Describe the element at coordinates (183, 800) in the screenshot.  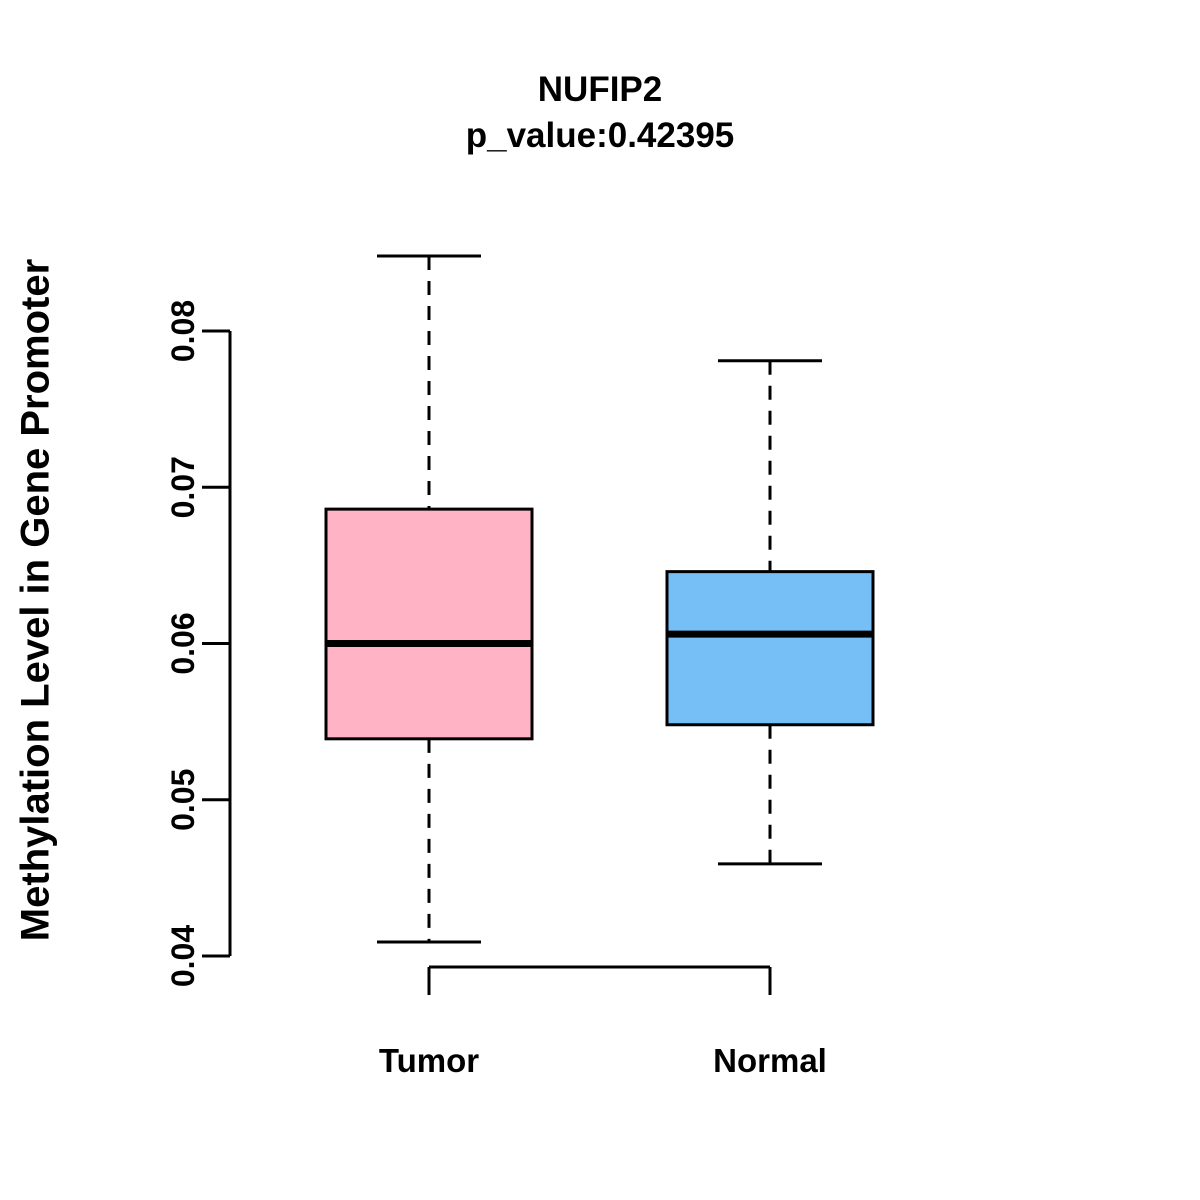
I see `y-axis-tick-label: 0.05` at that location.